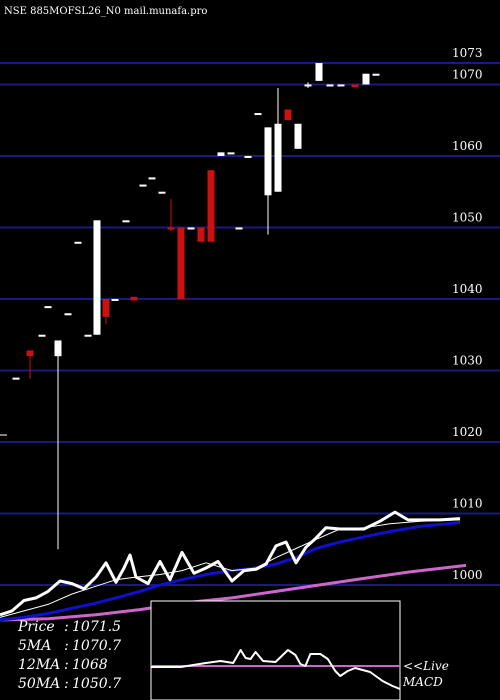  I want to click on legend-12ma-label: 12MA, so click(39, 665).